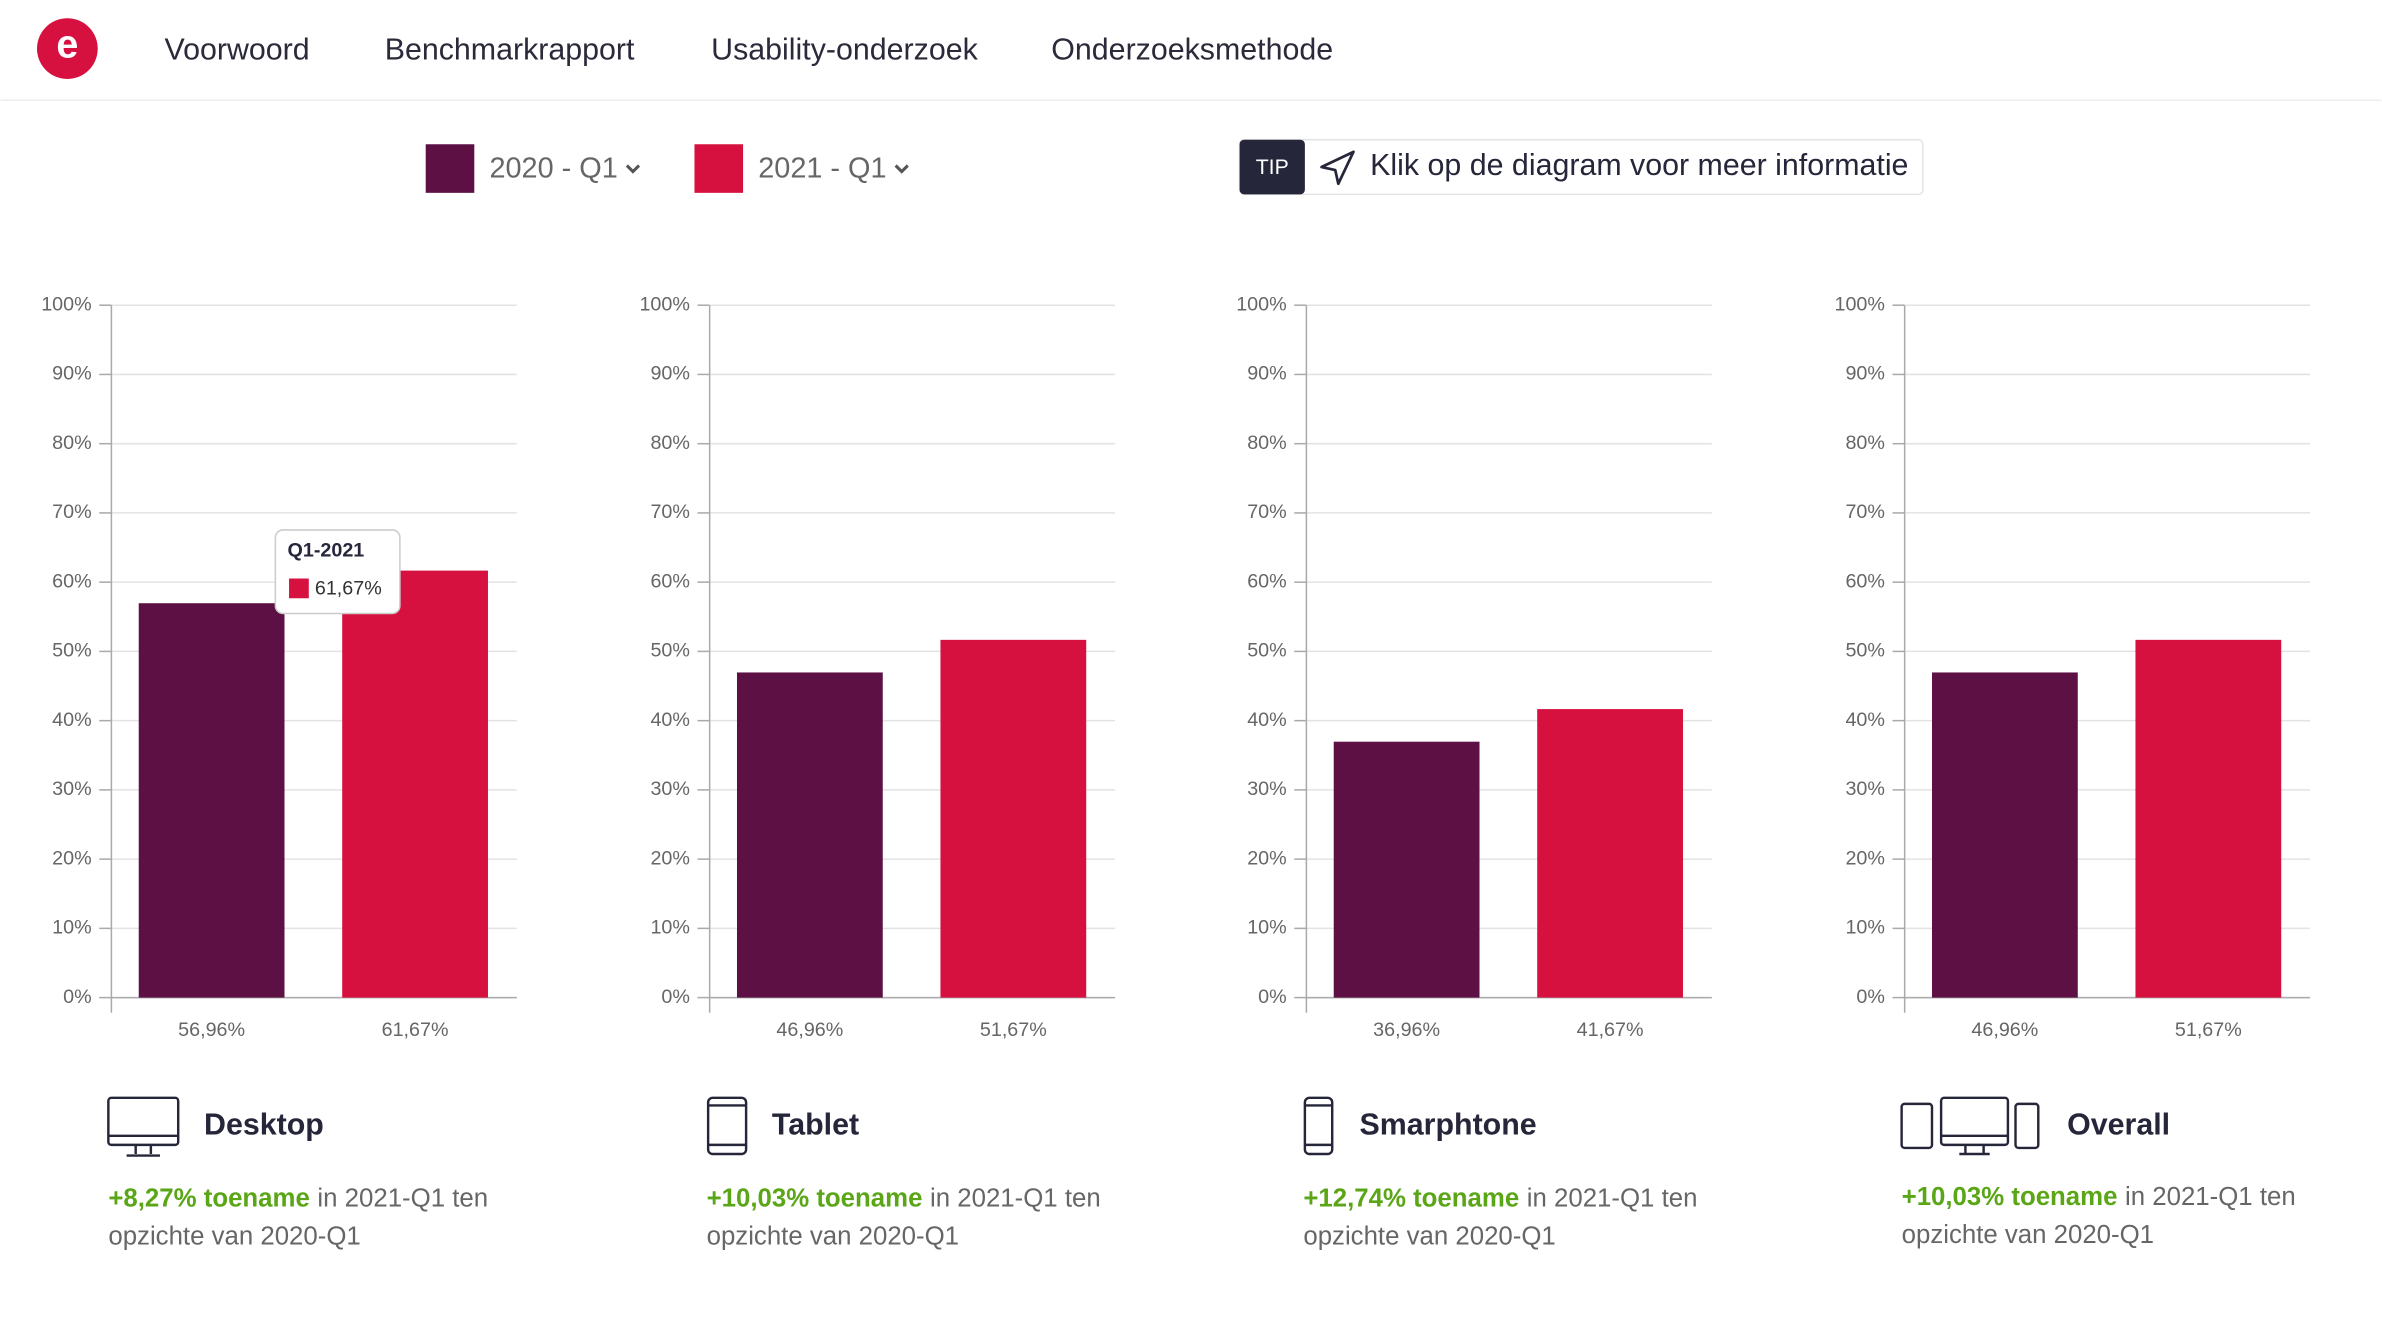 Image resolution: width=2382 pixels, height=1318 pixels. What do you see at coordinates (2208, 1030) in the screenshot?
I see `value-label: 51,67%` at bounding box center [2208, 1030].